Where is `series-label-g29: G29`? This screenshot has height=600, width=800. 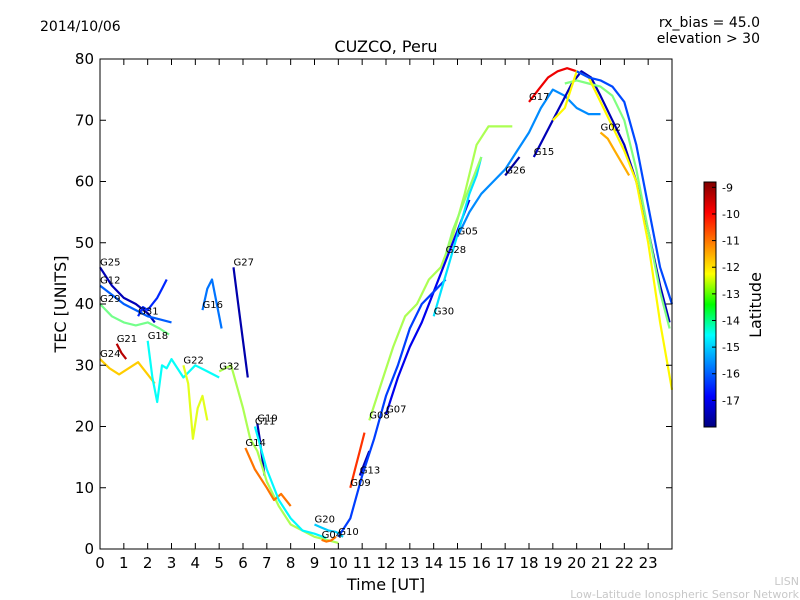 series-label-g29: G29 is located at coordinates (110, 299).